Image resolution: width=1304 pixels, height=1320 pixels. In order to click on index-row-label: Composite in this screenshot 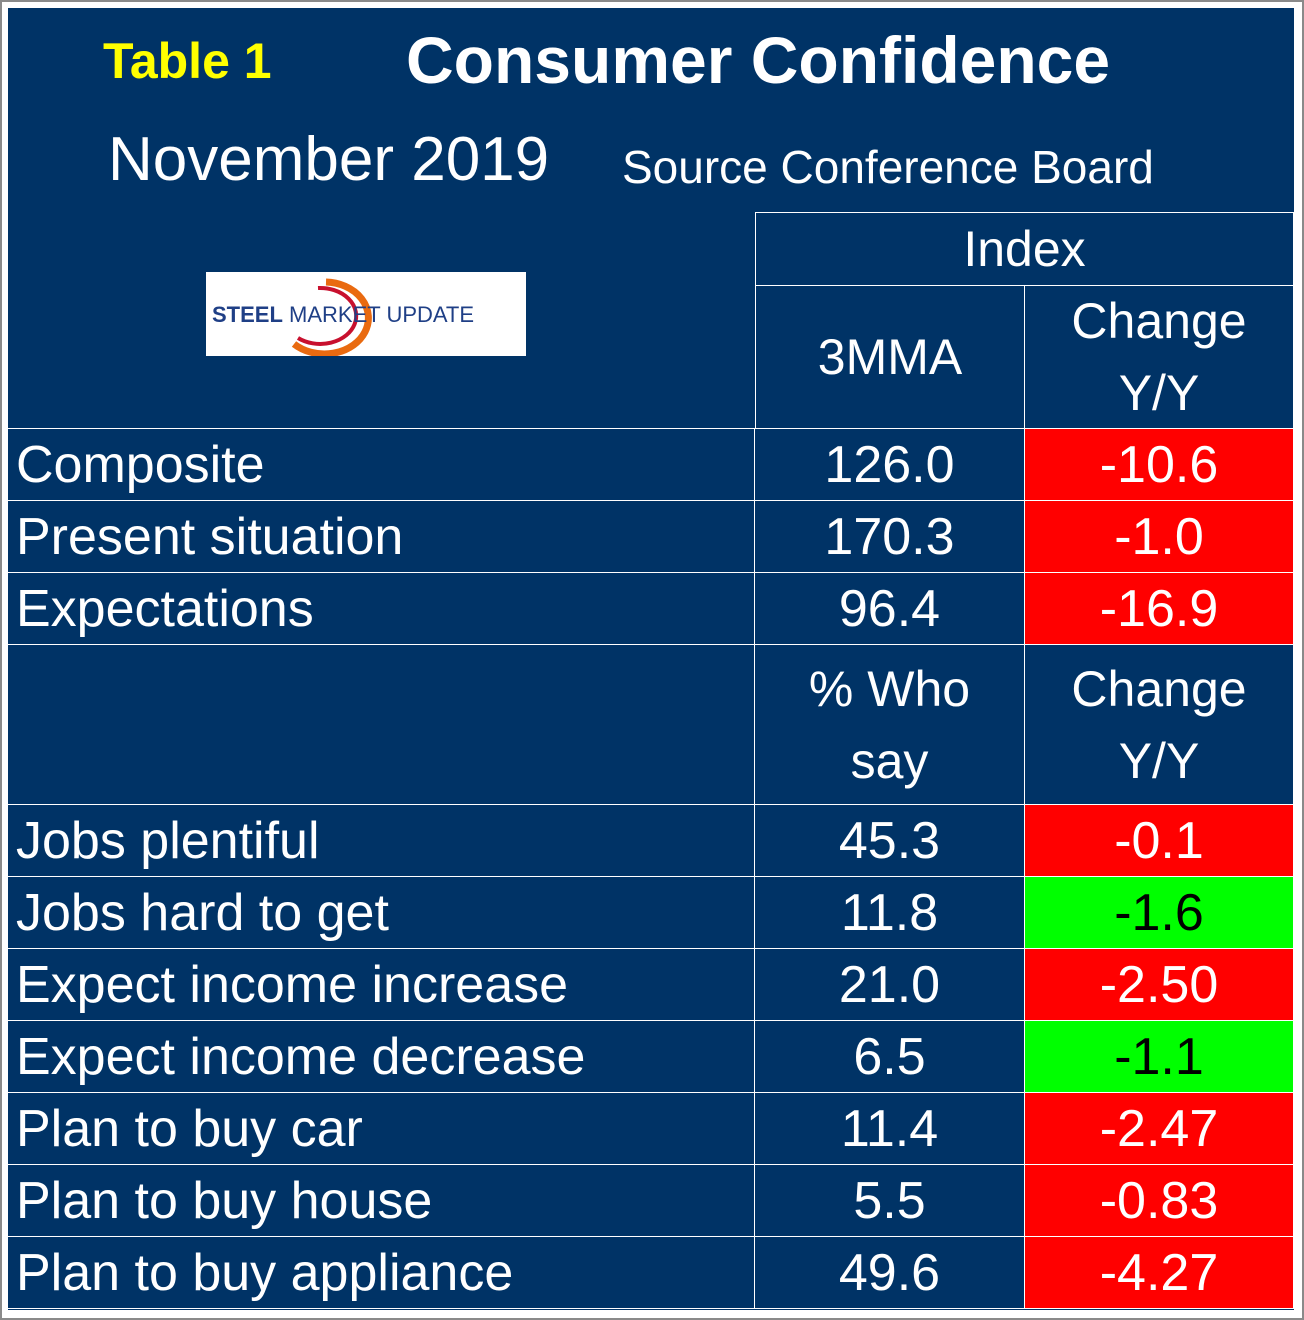, I will do `click(381, 465)`.